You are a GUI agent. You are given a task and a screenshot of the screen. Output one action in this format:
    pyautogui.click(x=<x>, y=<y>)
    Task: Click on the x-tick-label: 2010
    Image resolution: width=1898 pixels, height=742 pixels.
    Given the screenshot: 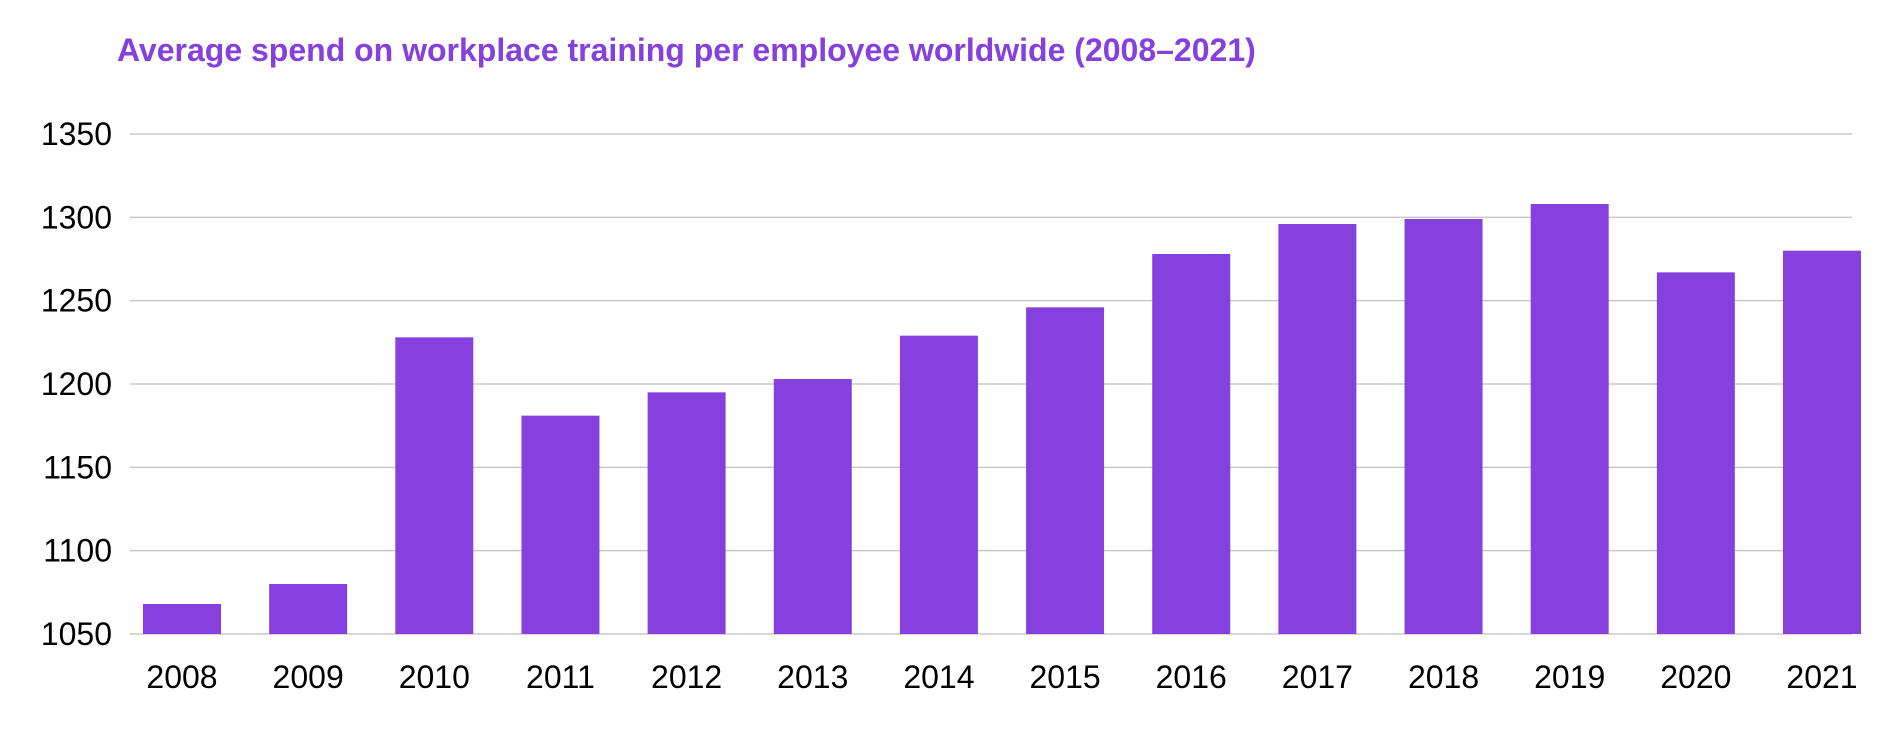 What is the action you would take?
    pyautogui.click(x=434, y=677)
    